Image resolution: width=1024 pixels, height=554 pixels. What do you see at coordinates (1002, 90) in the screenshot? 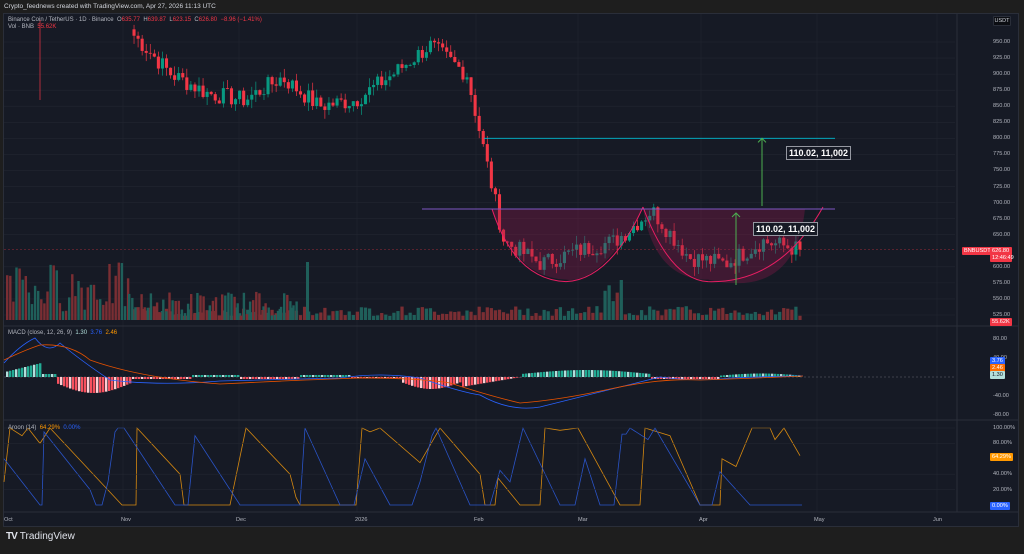
I see `axis-tick-label: 875.00` at bounding box center [1002, 90].